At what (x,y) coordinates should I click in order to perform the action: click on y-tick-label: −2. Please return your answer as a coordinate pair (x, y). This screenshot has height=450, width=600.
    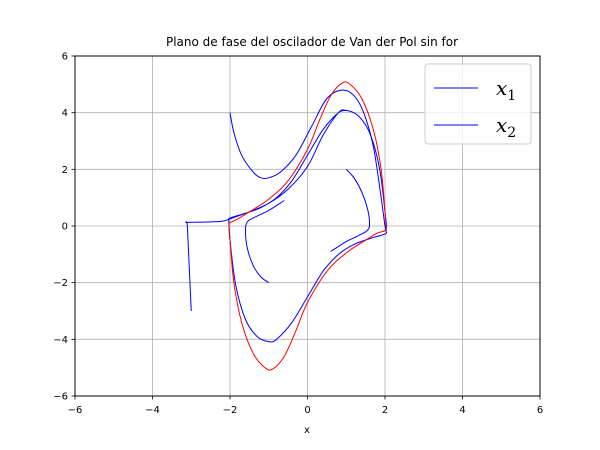
    Looking at the image, I should click on (60, 283).